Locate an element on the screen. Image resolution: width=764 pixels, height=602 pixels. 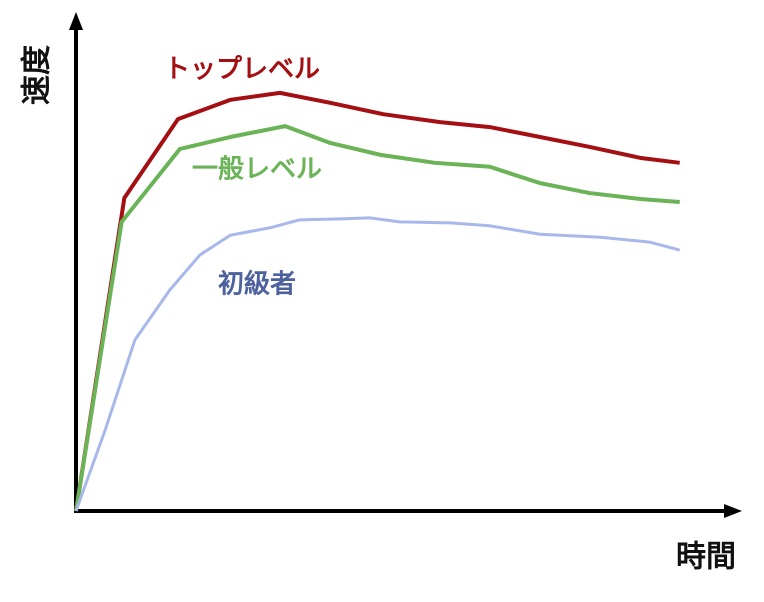
y-axis-title: 速度 is located at coordinates (37, 75).